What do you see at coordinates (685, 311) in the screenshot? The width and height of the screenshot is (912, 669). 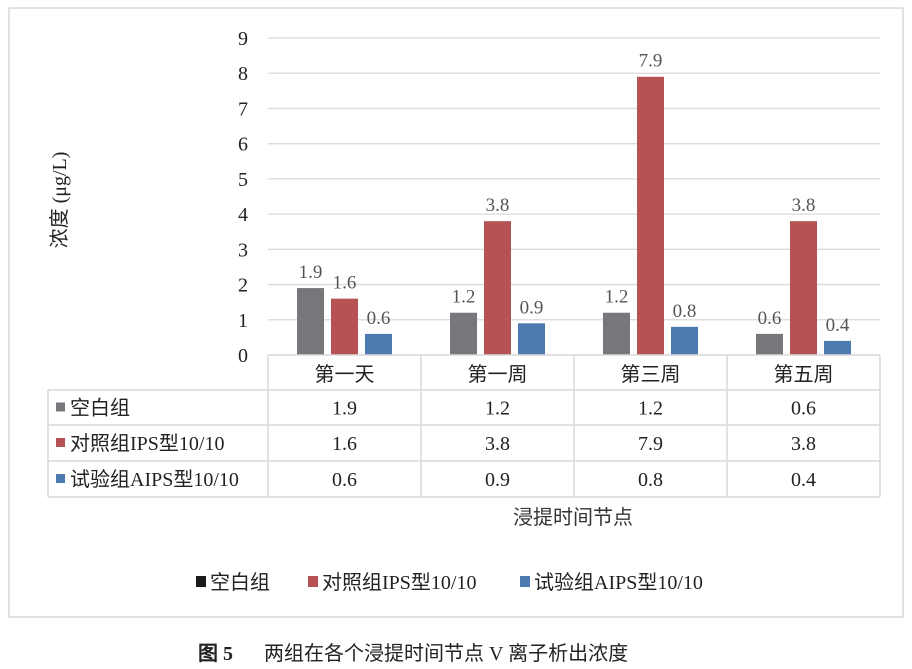 I see `data-label: 0.8` at bounding box center [685, 311].